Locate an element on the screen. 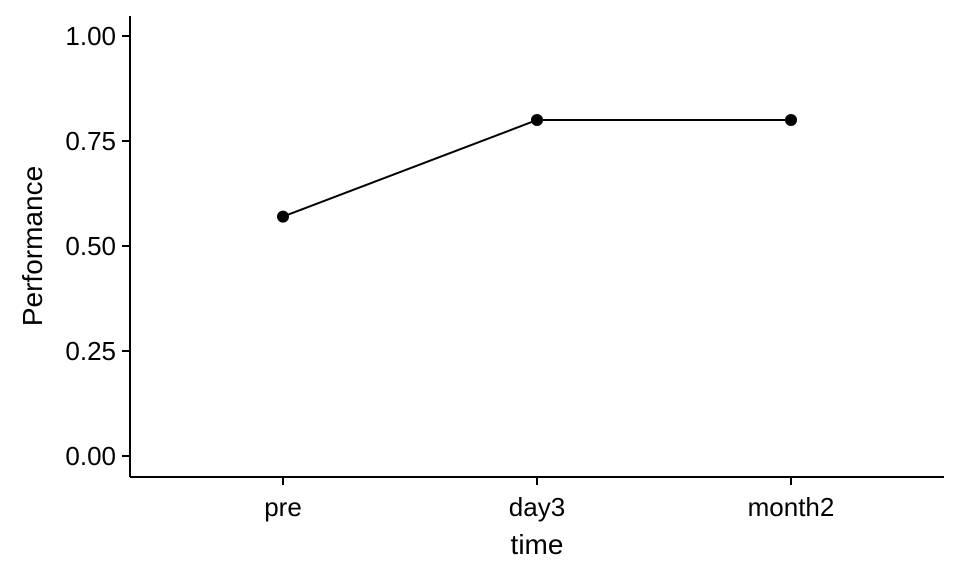 The image size is (960, 576). data-point-day3 is located at coordinates (537, 120).